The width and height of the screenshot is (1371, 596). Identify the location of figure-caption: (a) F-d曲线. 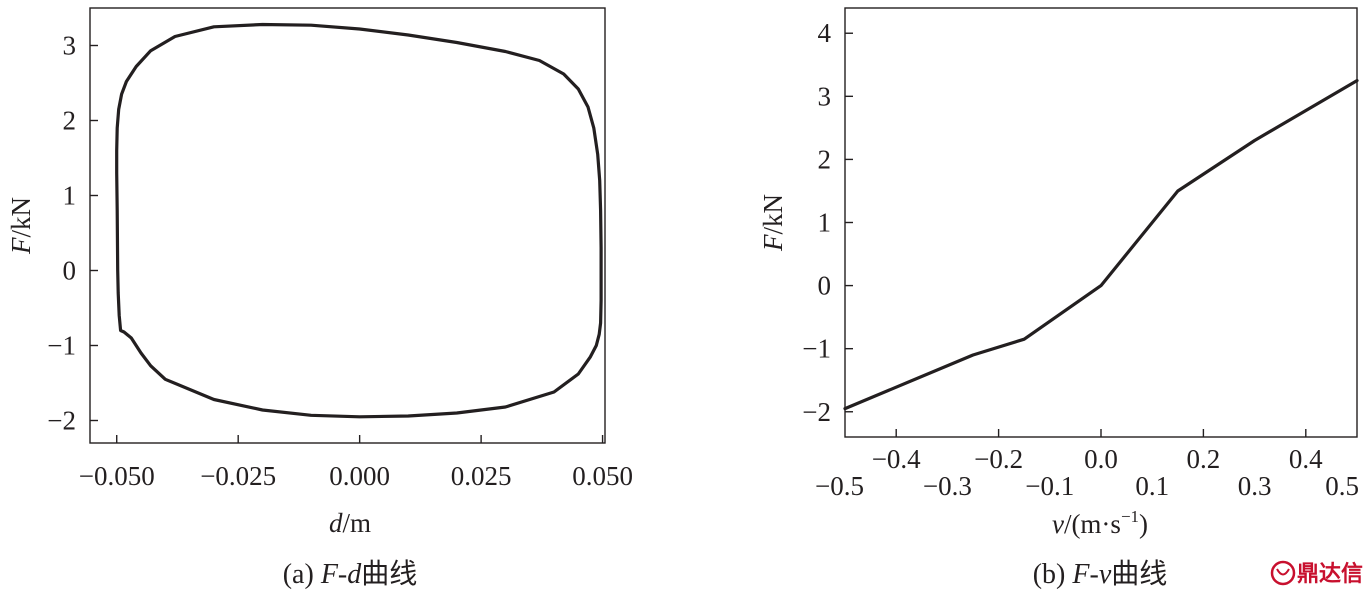
(350, 574).